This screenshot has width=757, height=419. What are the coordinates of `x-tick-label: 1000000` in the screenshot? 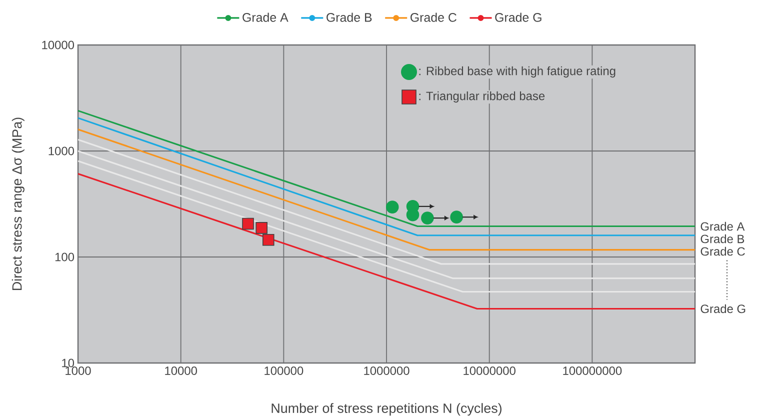 It's located at (387, 370).